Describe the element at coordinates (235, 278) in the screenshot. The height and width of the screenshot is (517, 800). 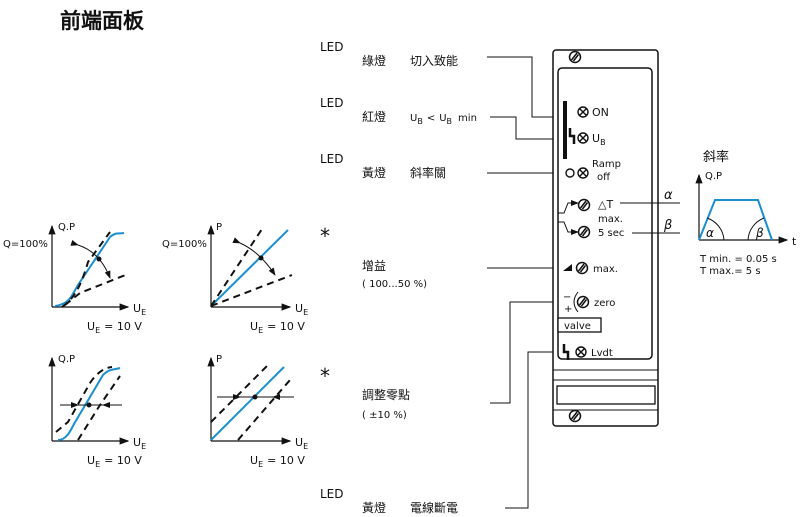
I see `graph-gain-p: Q=100% P UE UE = 10 V` at that location.